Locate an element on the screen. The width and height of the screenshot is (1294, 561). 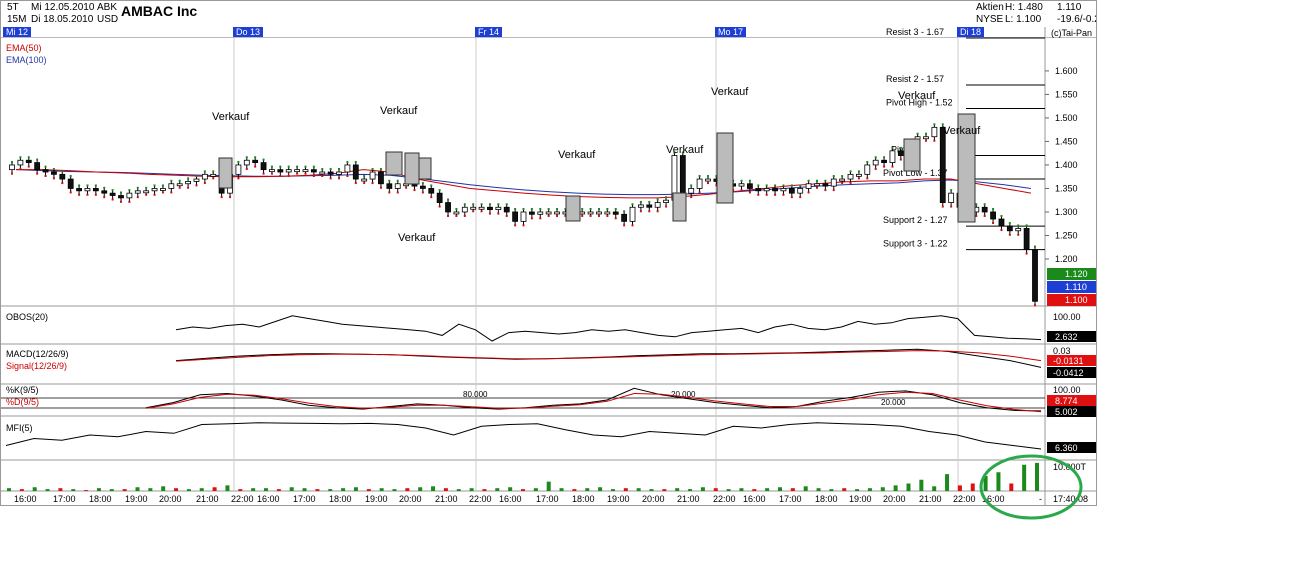
x-tick-label: 19:00 is located at coordinates (136, 499).